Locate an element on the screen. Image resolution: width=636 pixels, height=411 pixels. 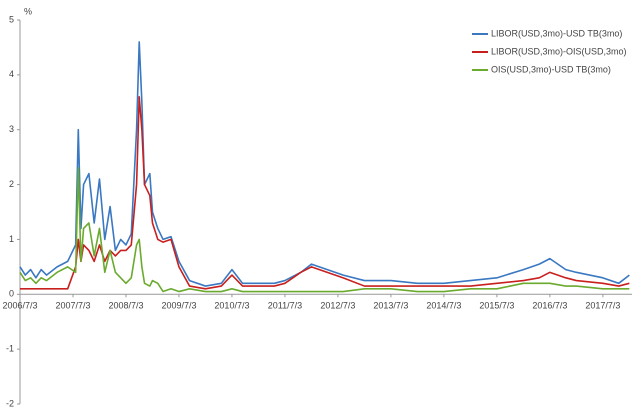
y-tick-label: -1 is located at coordinates (10, 349).